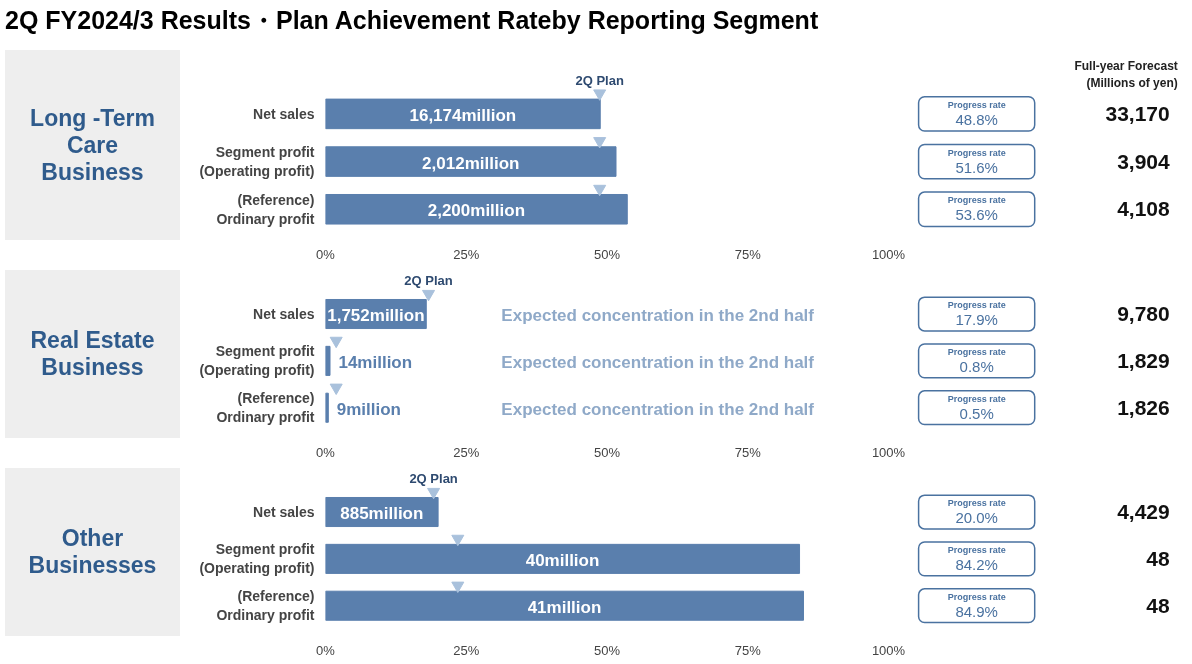 This screenshot has height=664, width=1192. Describe the element at coordinates (976, 559) in the screenshot. I see `data-label: Progress rate 84.2%` at that location.